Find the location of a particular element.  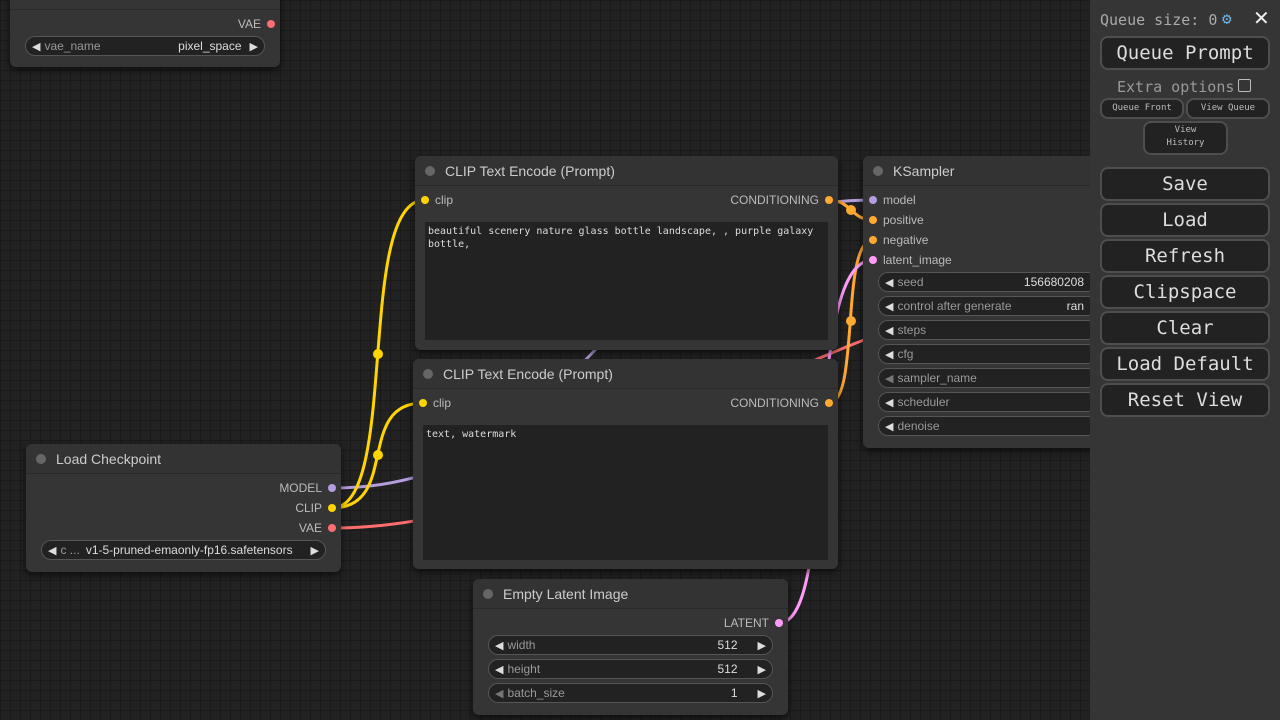

extra-options-label: Extra options is located at coordinates (1176, 87).